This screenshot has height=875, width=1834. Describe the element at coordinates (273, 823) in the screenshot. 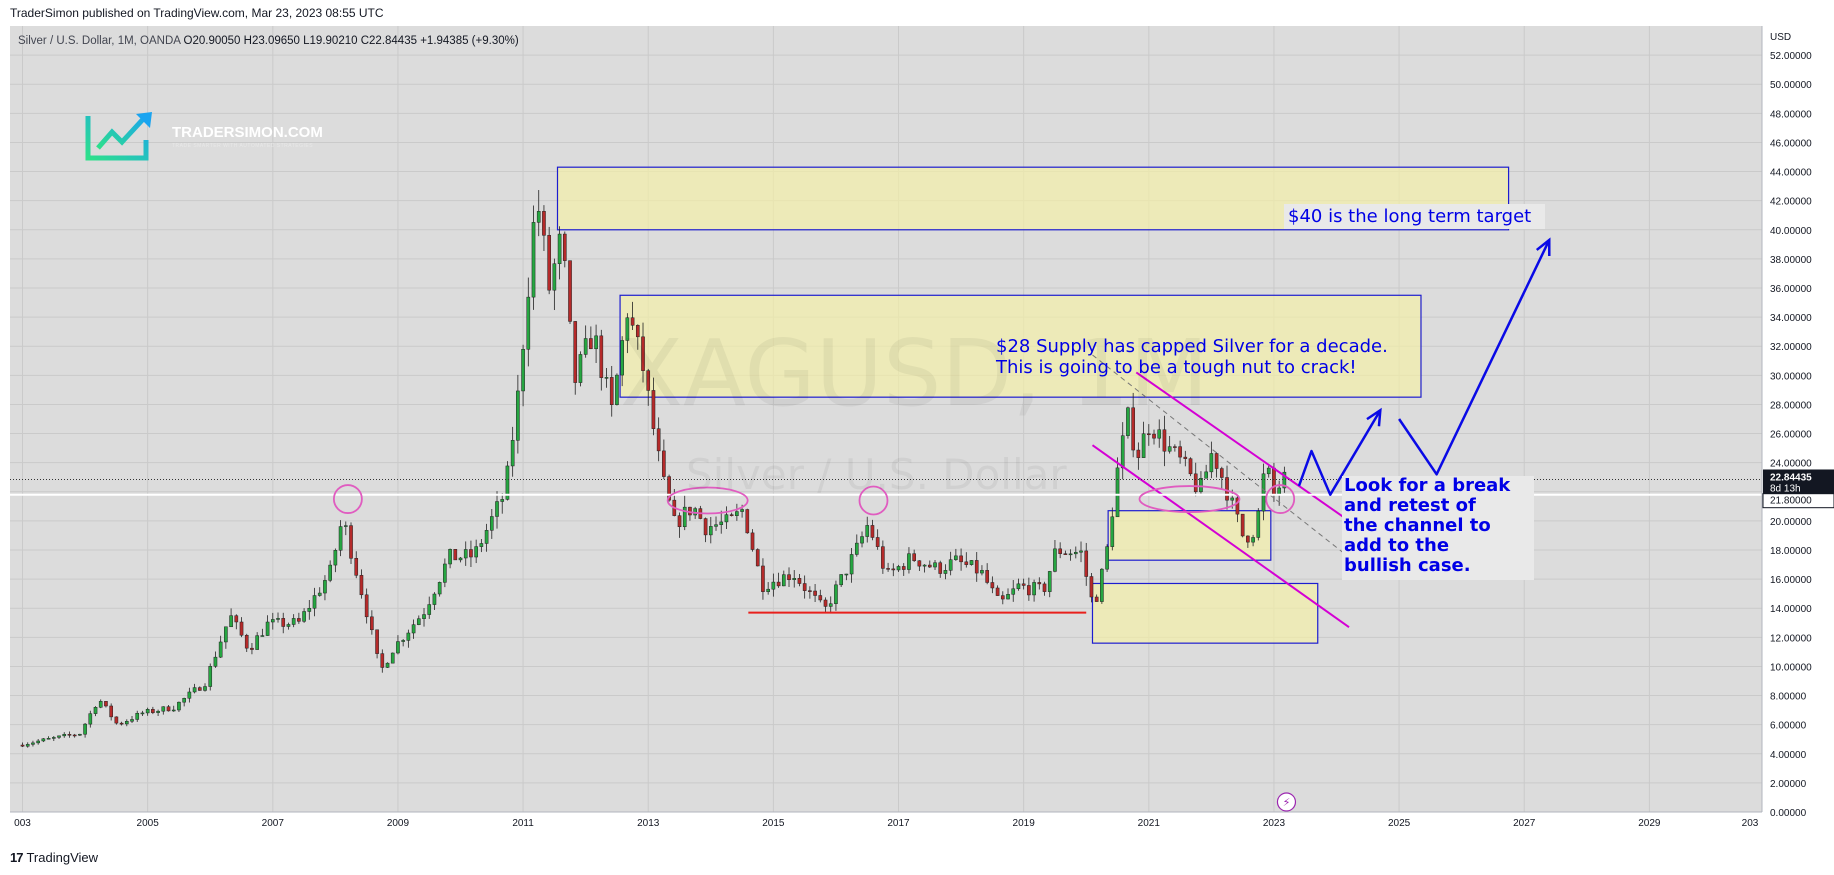

I see `x-tick-label: 2007` at that location.